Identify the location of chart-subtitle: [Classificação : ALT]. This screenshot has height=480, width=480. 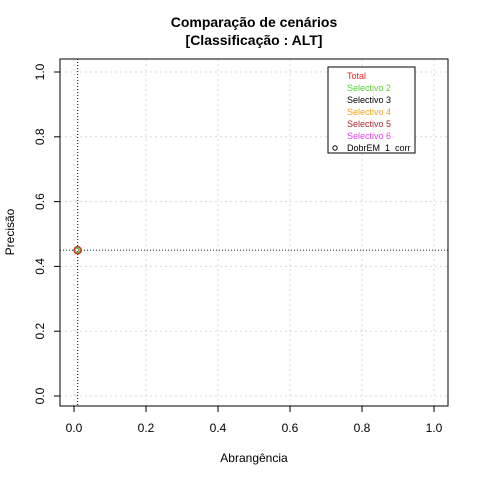
(254, 40).